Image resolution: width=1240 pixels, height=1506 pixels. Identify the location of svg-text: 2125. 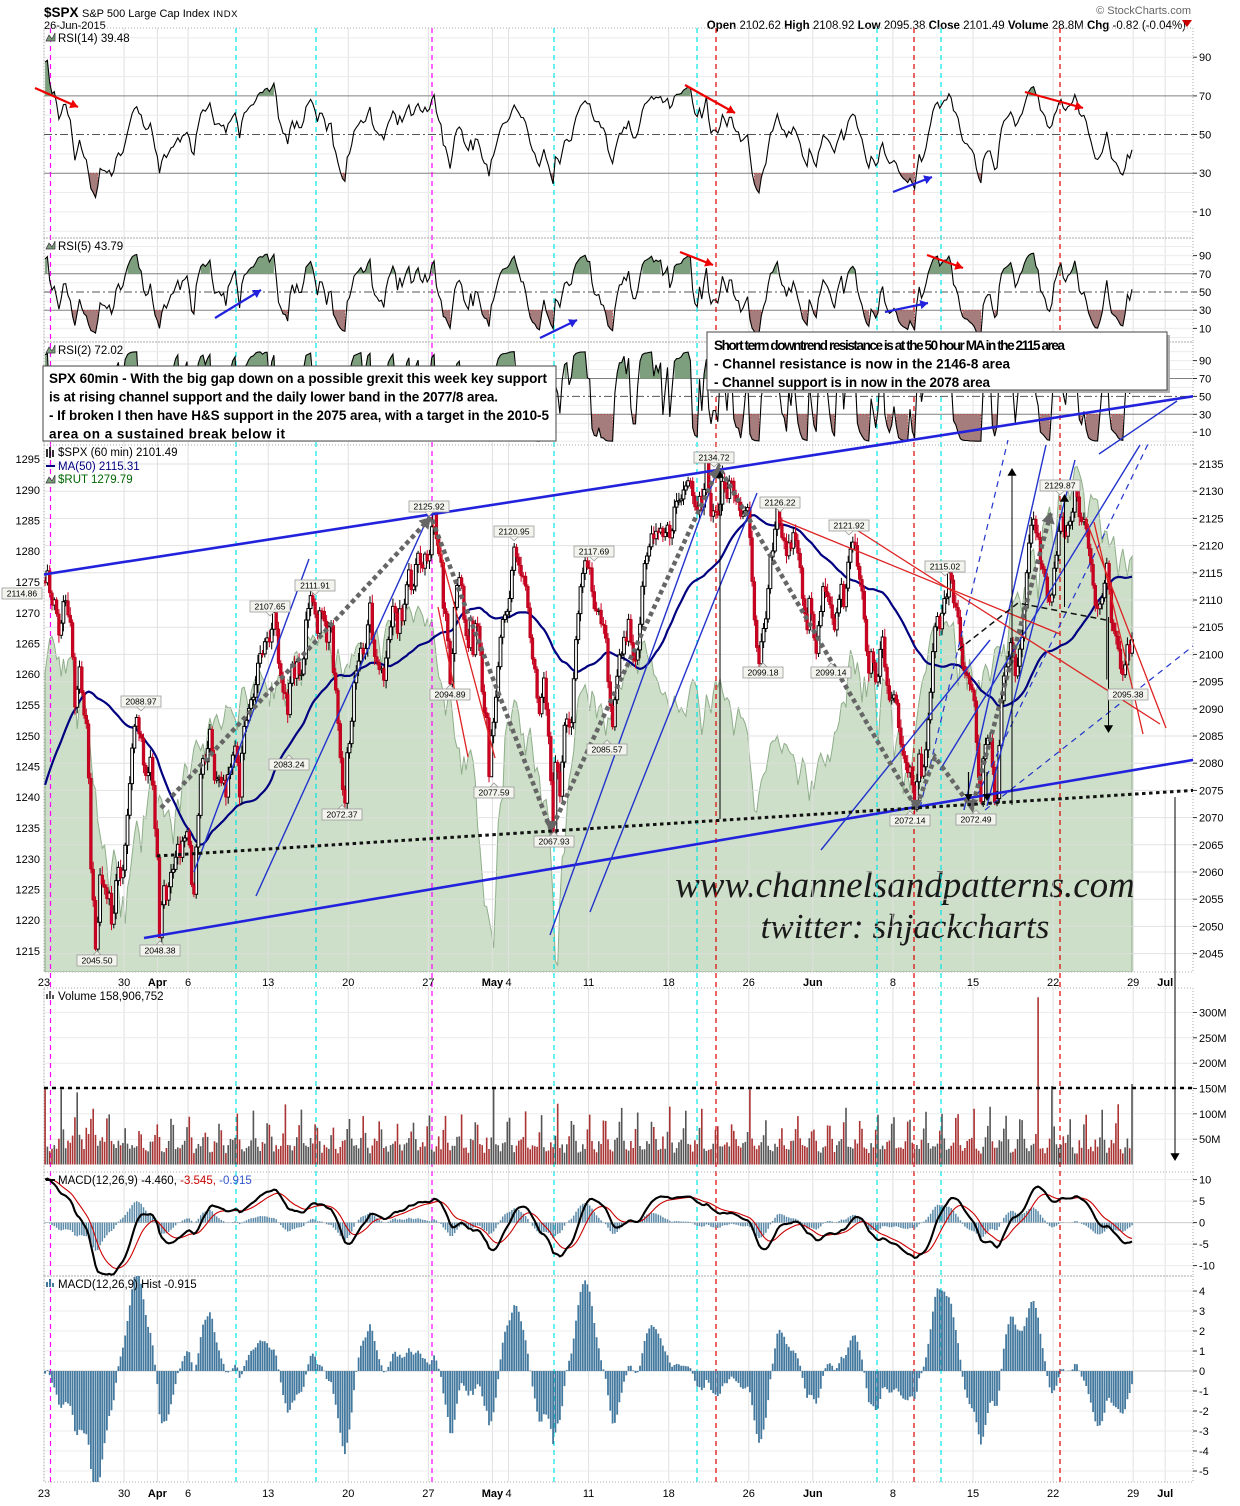
(1211, 519).